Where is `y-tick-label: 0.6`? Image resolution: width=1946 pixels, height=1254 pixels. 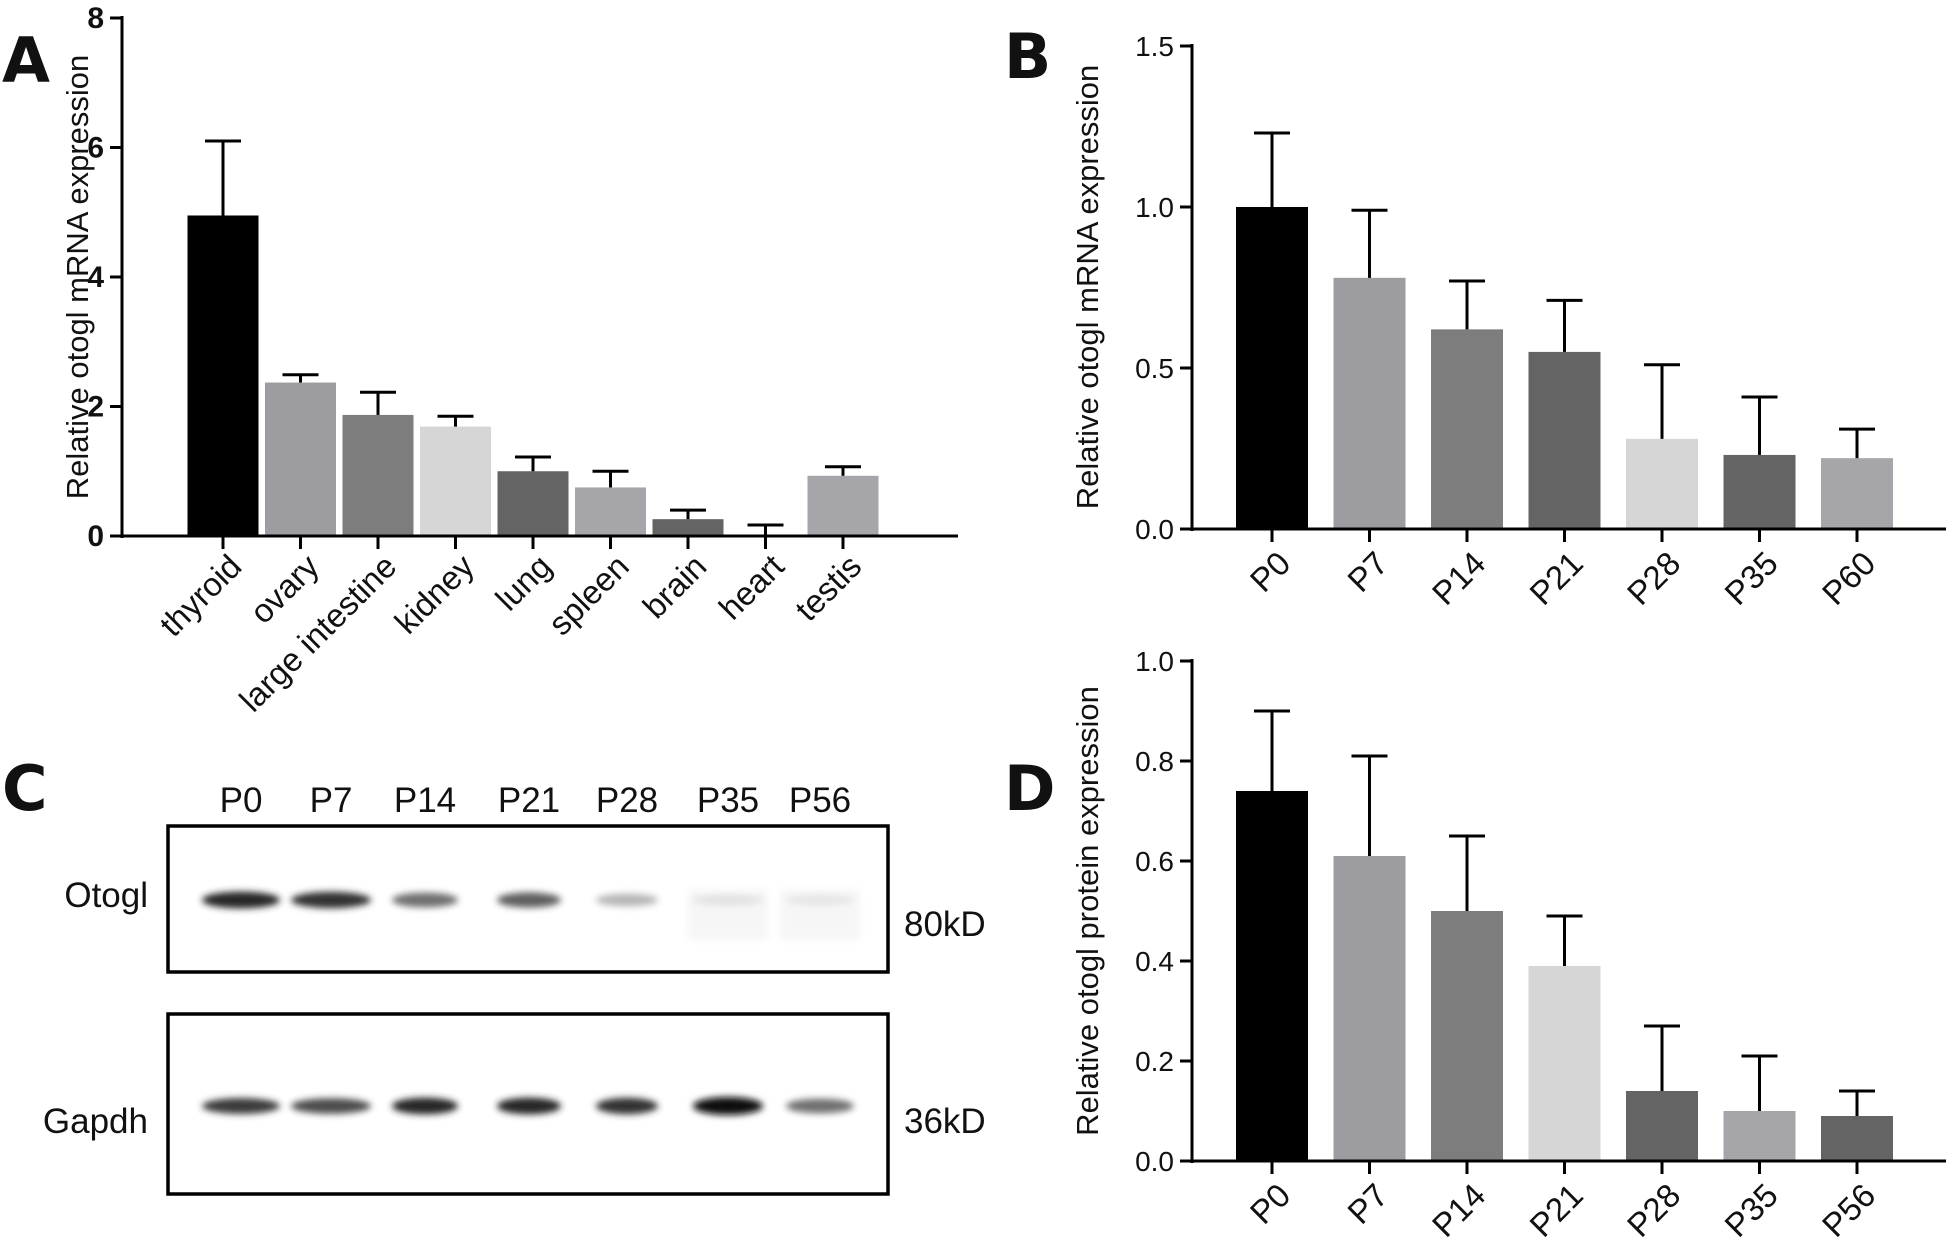
y-tick-label: 0.6 is located at coordinates (1154, 861).